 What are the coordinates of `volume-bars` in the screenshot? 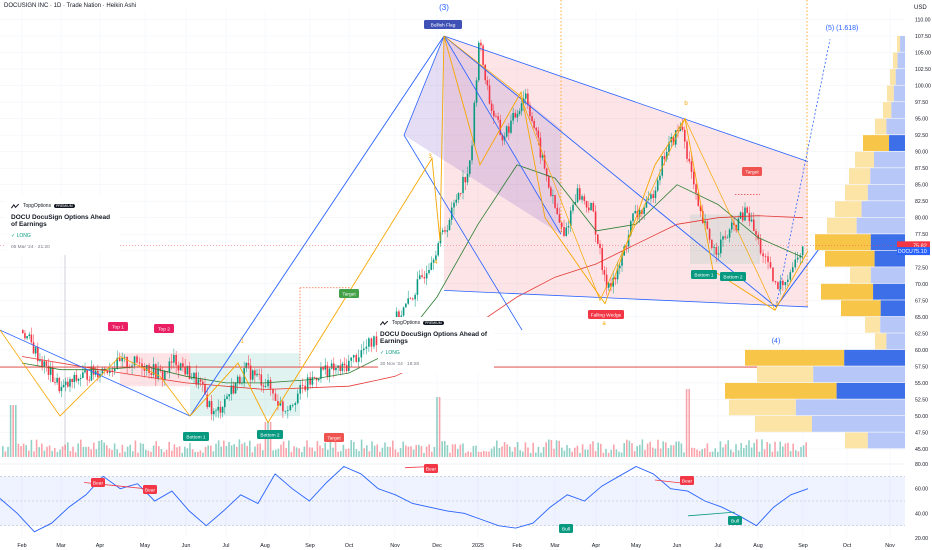 It's located at (404, 423).